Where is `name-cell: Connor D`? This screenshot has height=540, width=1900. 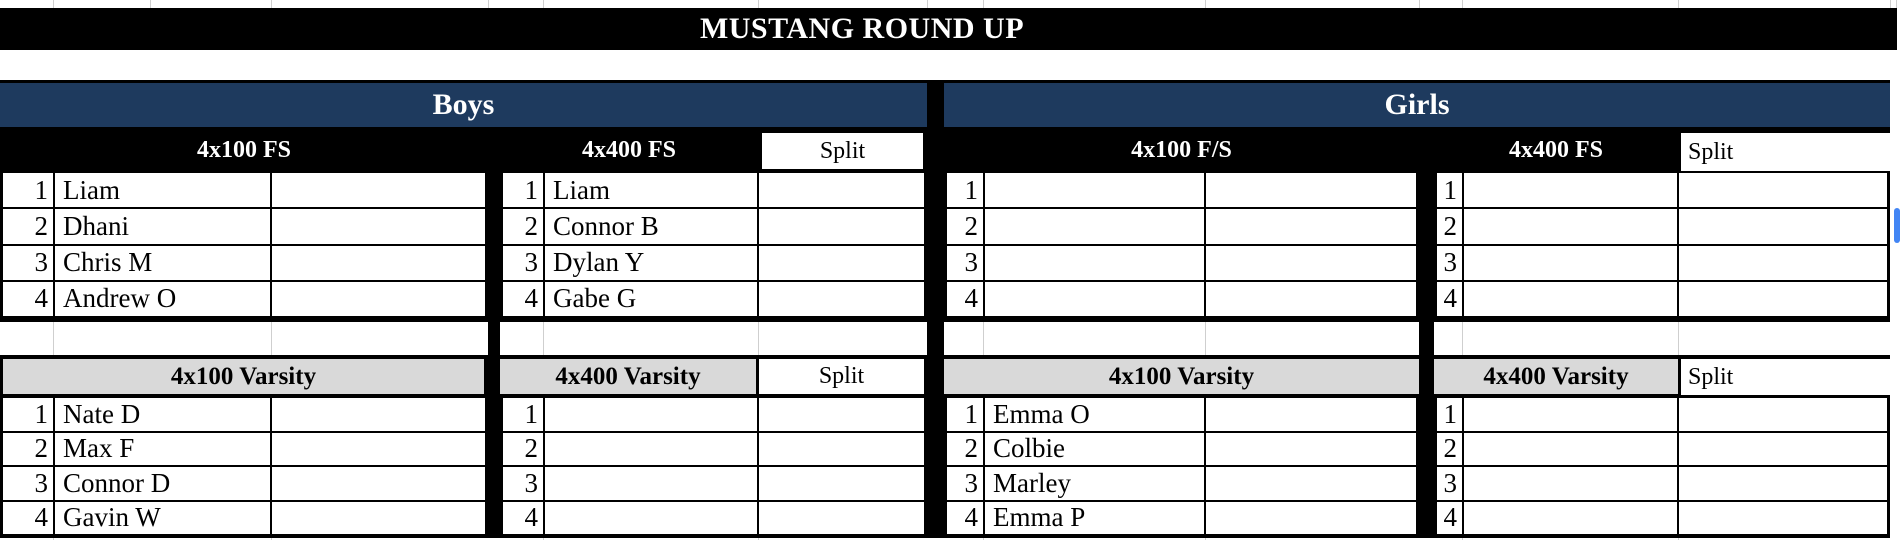
name-cell: Connor D is located at coordinates (162, 483).